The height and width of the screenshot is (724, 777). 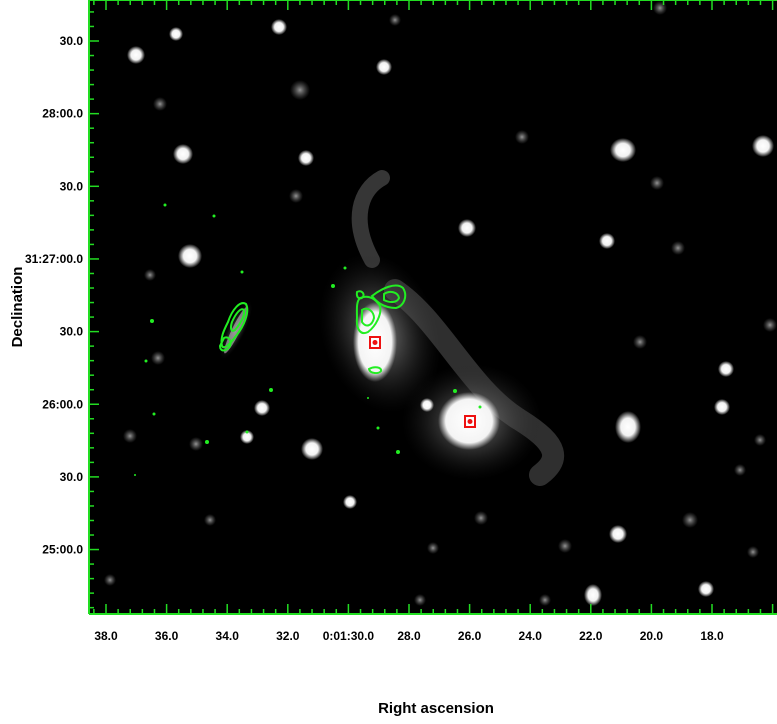 What do you see at coordinates (106, 636) in the screenshot?
I see `x-tick-label: 38.0` at bounding box center [106, 636].